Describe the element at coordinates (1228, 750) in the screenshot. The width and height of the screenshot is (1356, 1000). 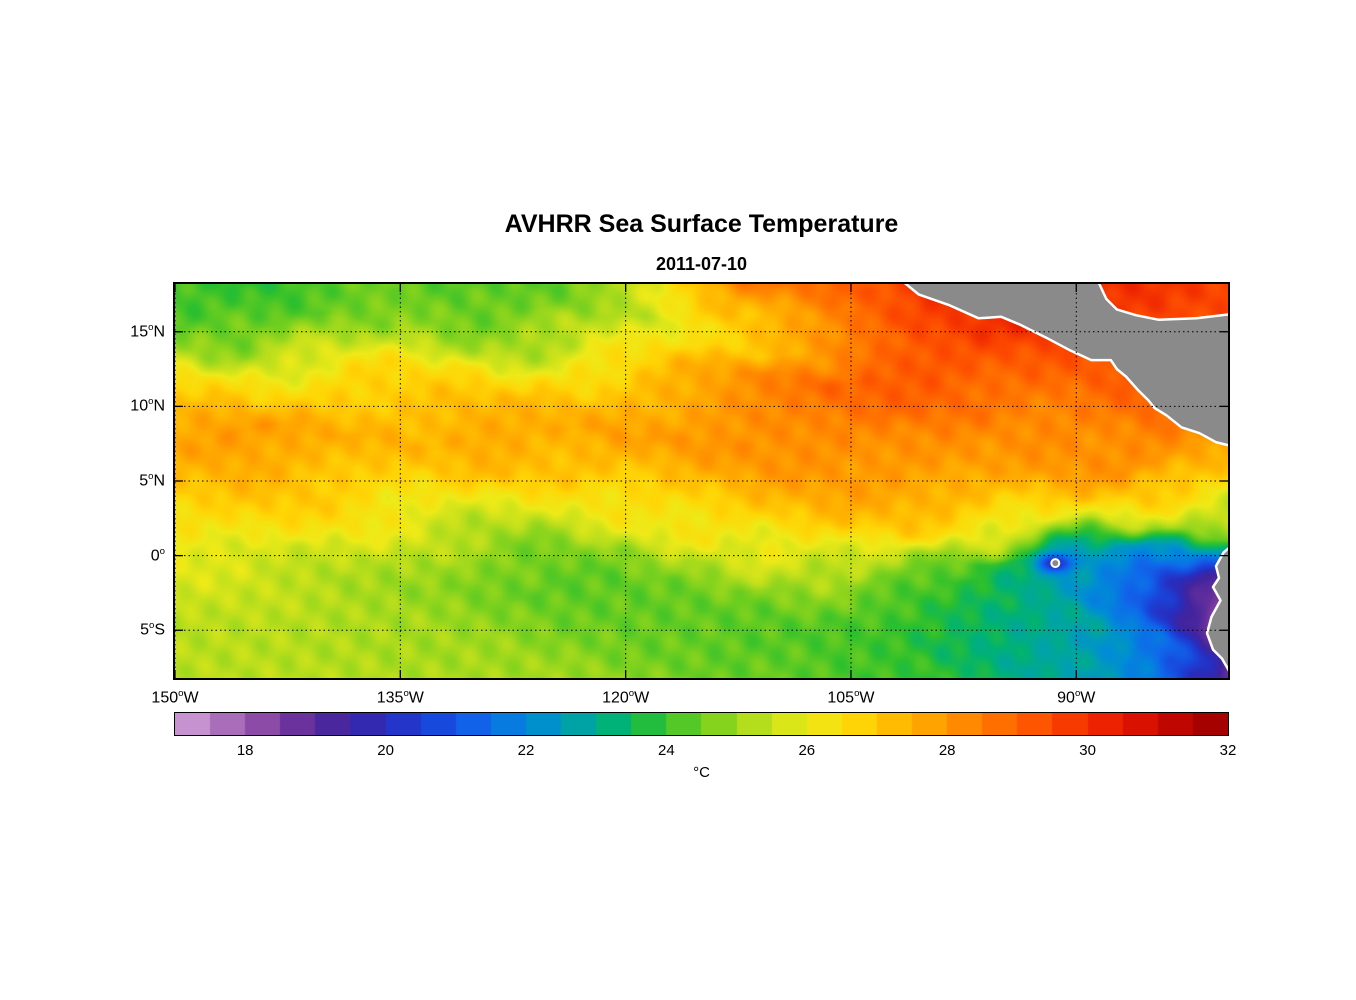
I see `colorbar-tick-label: 32` at that location.